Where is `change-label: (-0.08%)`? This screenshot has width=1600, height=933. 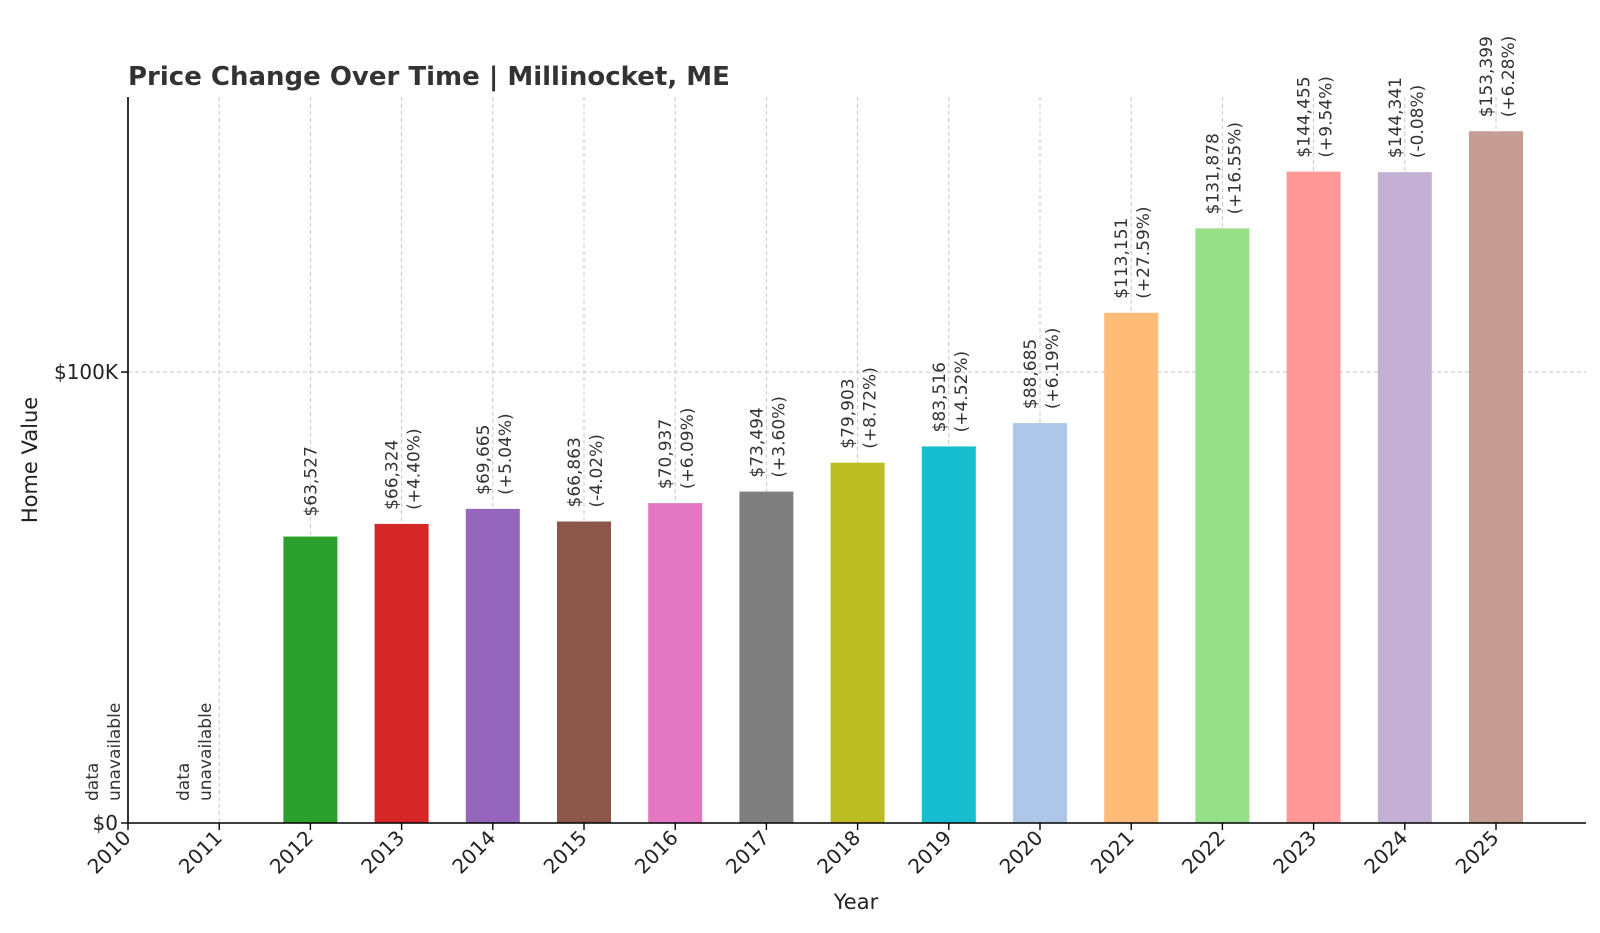 change-label: (-0.08%) is located at coordinates (1418, 121).